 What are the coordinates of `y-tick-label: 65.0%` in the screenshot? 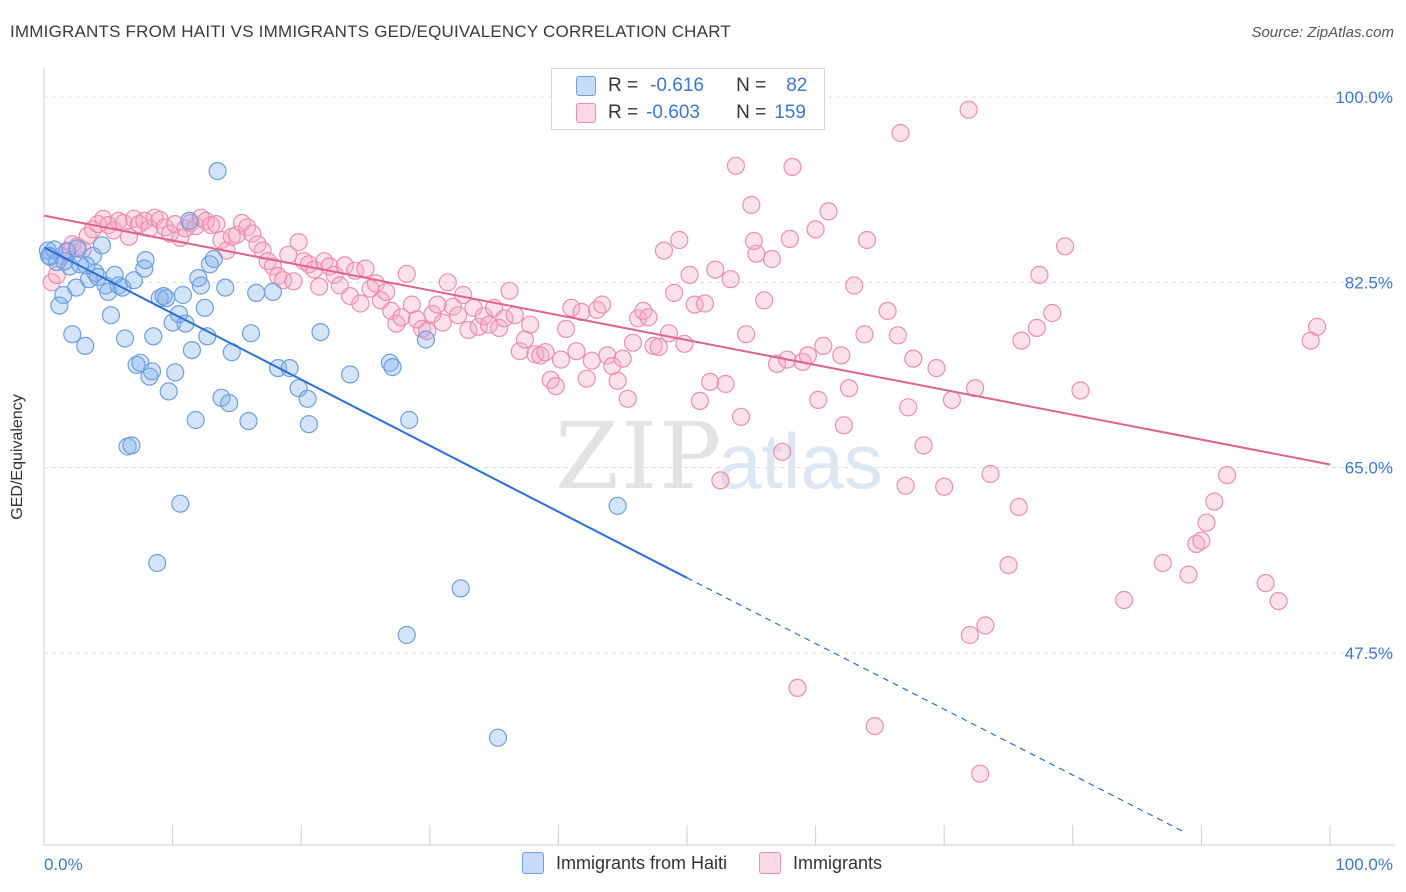 It's located at (1369, 468).